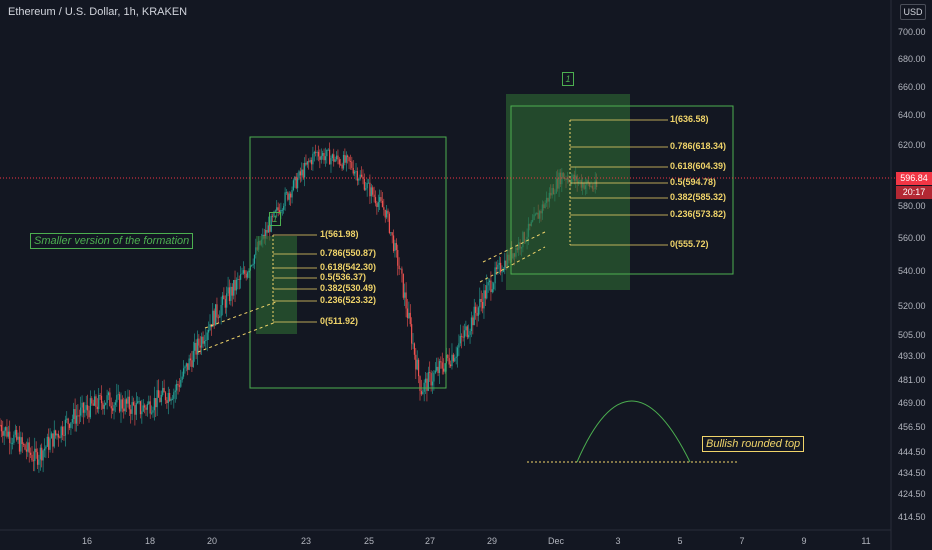  Describe the element at coordinates (556, 541) in the screenshot. I see `time-tick: Dec` at that location.